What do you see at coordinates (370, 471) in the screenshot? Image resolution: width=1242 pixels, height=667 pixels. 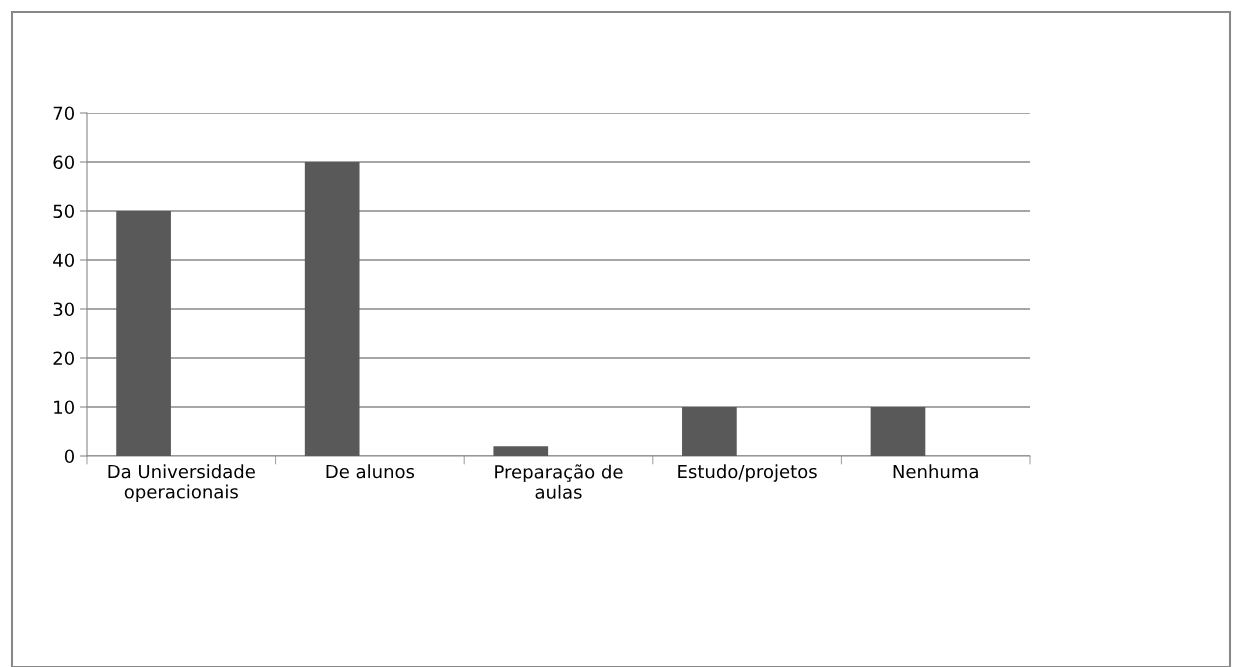 I see `x-tick-label: De alunos` at bounding box center [370, 471].